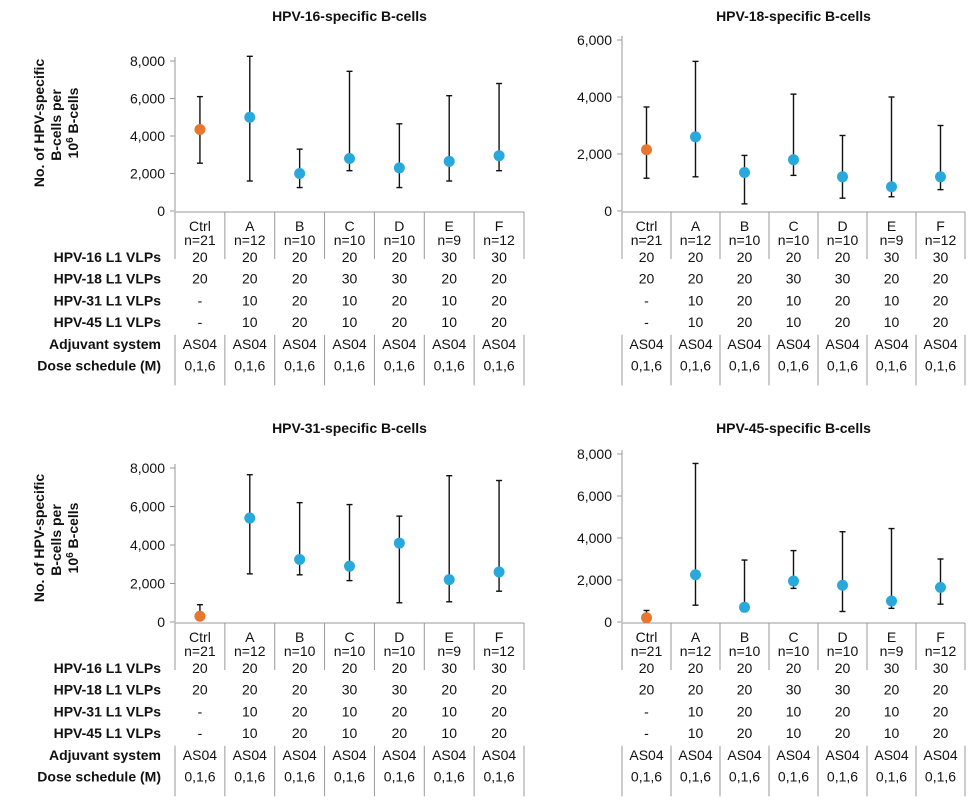  What do you see at coordinates (73, 537) in the screenshot?
I see `y-axis-label-line3: 106 B-cells` at bounding box center [73, 537].